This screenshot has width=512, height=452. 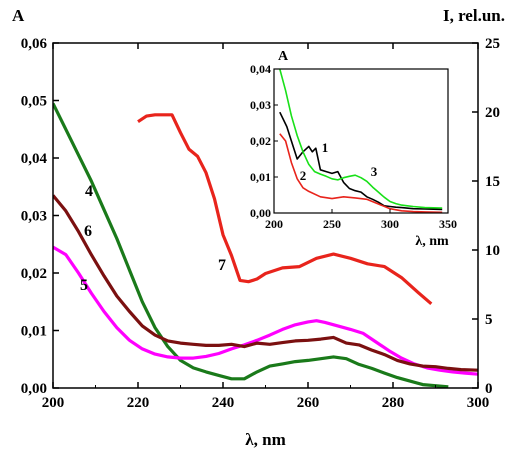 What do you see at coordinates (492, 251) in the screenshot?
I see `y-right-tick-label: 10` at bounding box center [492, 251].